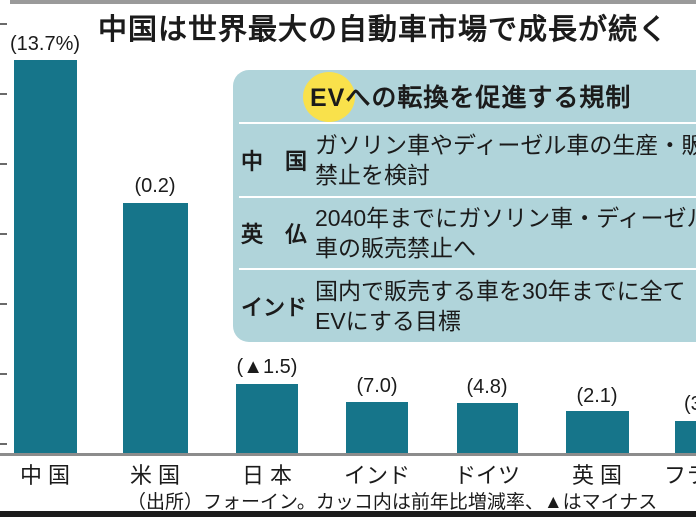 Image resolution: width=696 pixels, height=522 pixels. I want to click on cat-label-usa: 米 国, so click(155, 475).